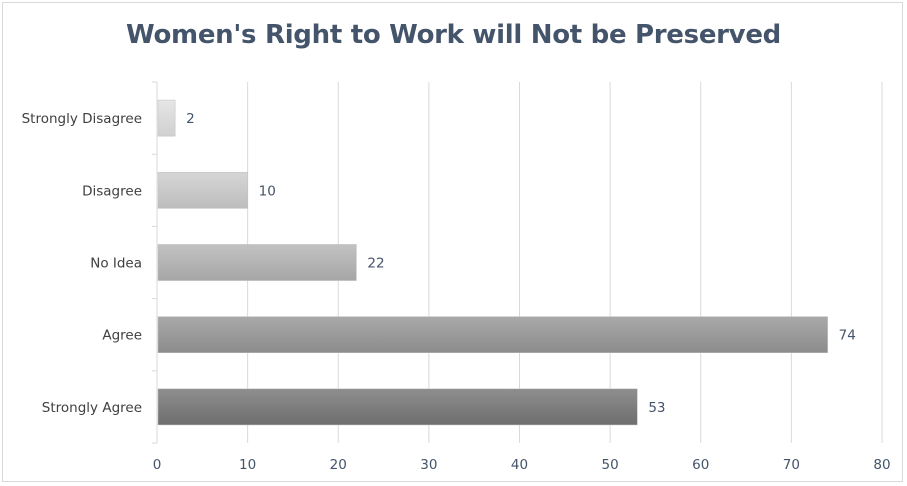 Image resolution: width=907 pixels, height=486 pixels. What do you see at coordinates (155, 262) in the screenshot?
I see `axes` at bounding box center [155, 262].